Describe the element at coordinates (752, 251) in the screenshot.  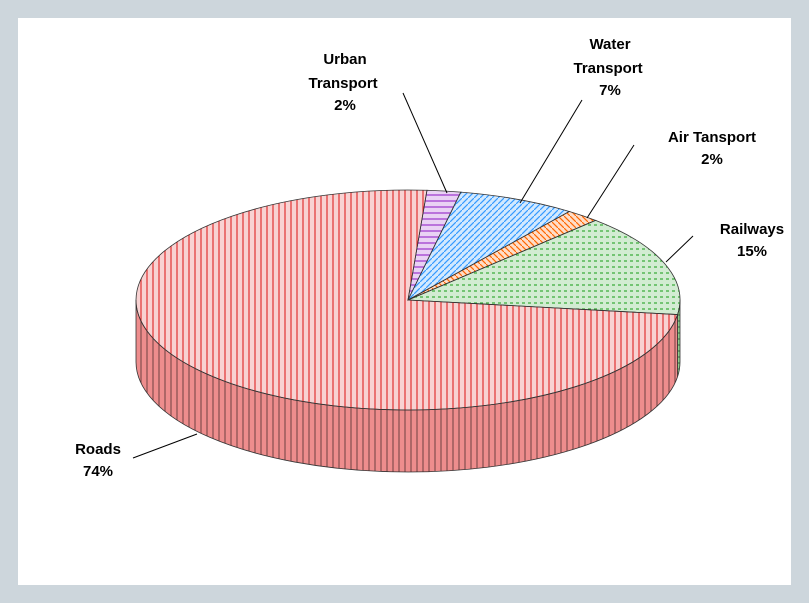
I see `value-label: 15%` at that location.